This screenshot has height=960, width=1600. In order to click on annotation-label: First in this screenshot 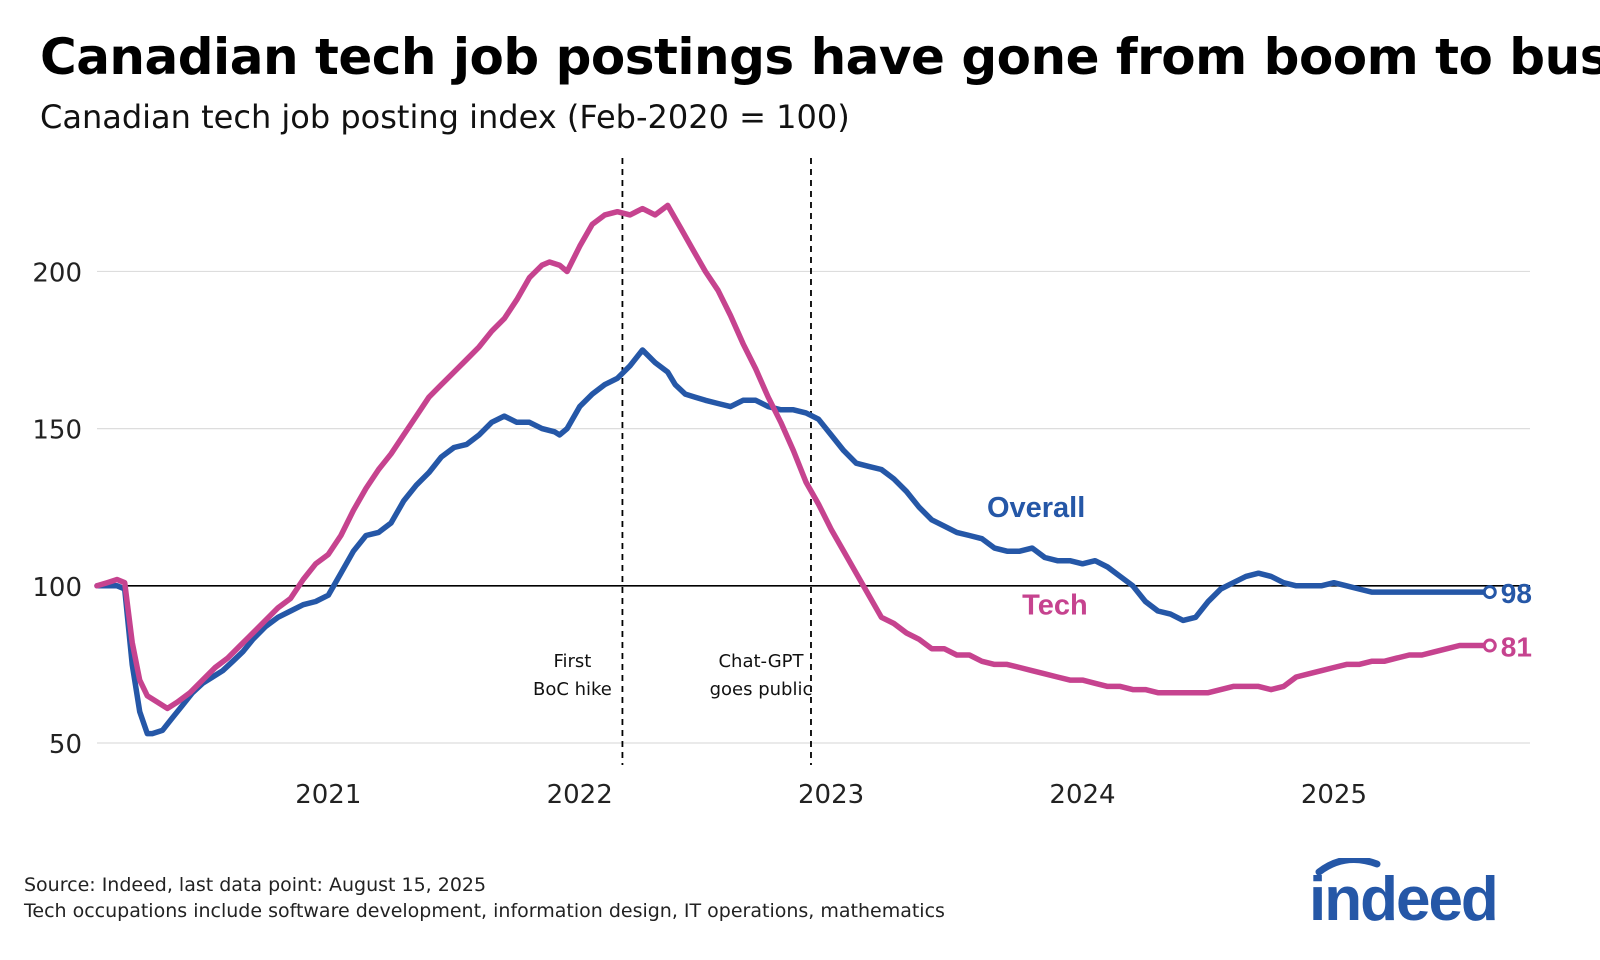, I will do `click(572, 661)`.